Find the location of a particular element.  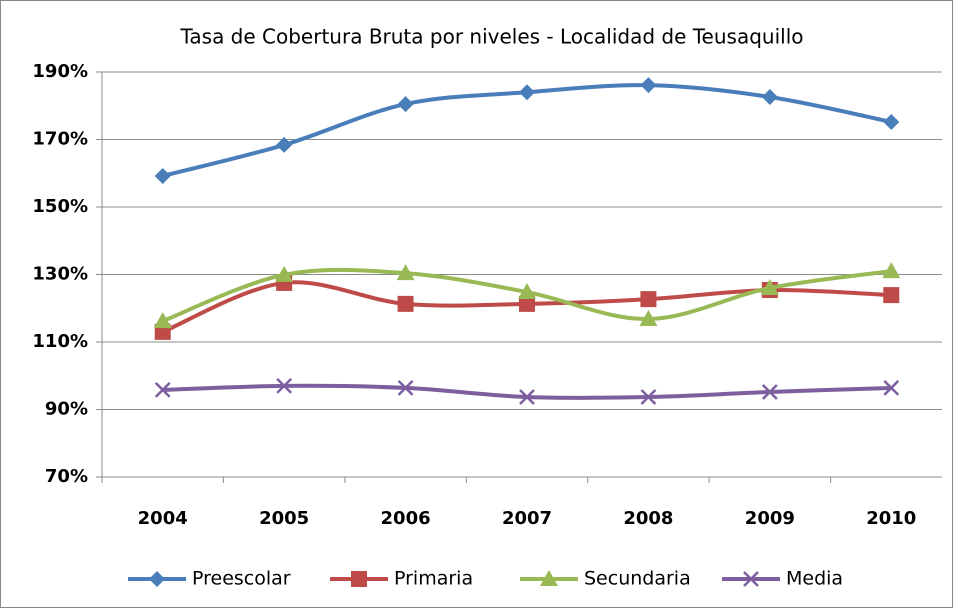

x-tick-label: 2008 is located at coordinates (648, 518).